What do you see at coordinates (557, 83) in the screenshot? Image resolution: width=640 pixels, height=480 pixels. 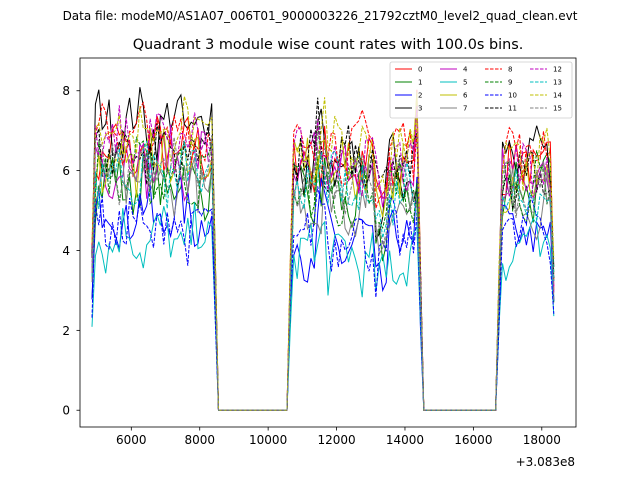 I see `legend-label-13: 13` at bounding box center [557, 83].